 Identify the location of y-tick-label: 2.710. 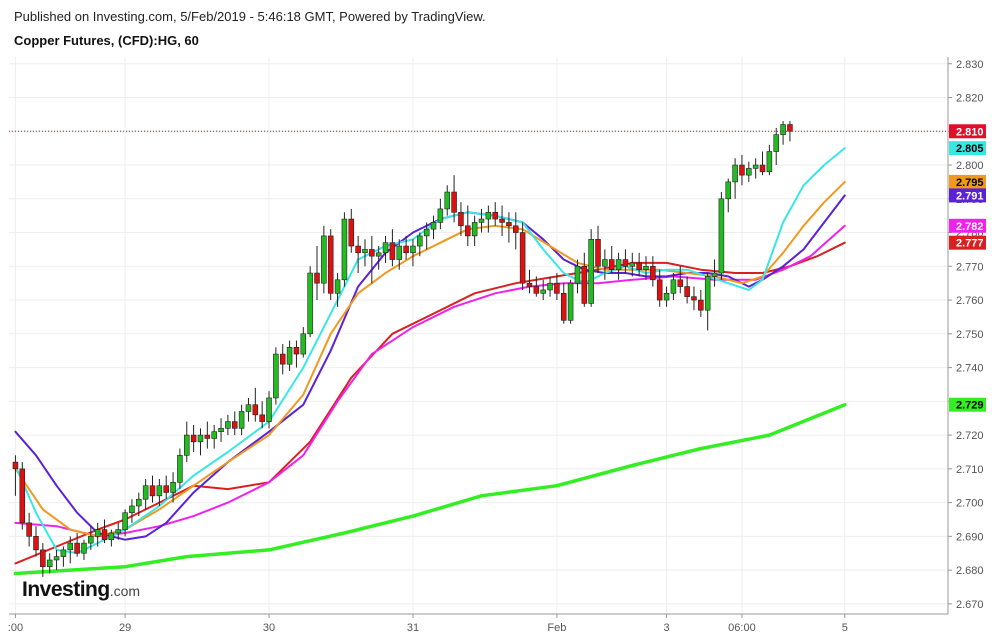
(970, 470).